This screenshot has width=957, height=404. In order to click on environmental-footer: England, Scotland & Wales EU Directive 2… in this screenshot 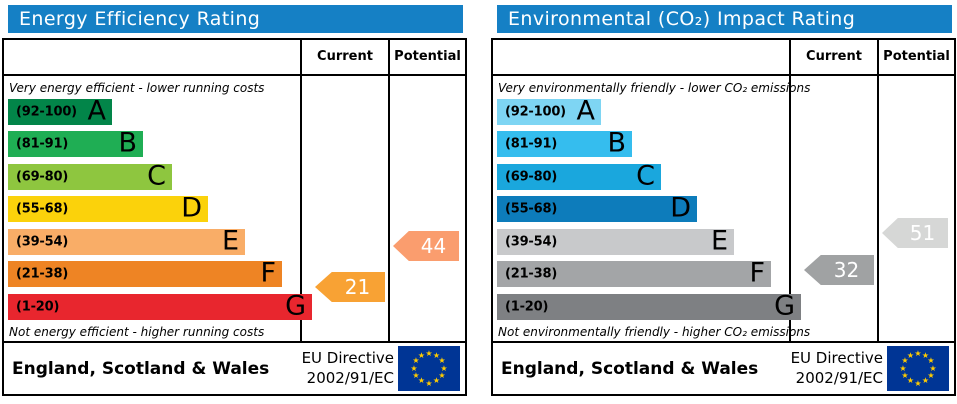, I will do `click(723, 367)`.